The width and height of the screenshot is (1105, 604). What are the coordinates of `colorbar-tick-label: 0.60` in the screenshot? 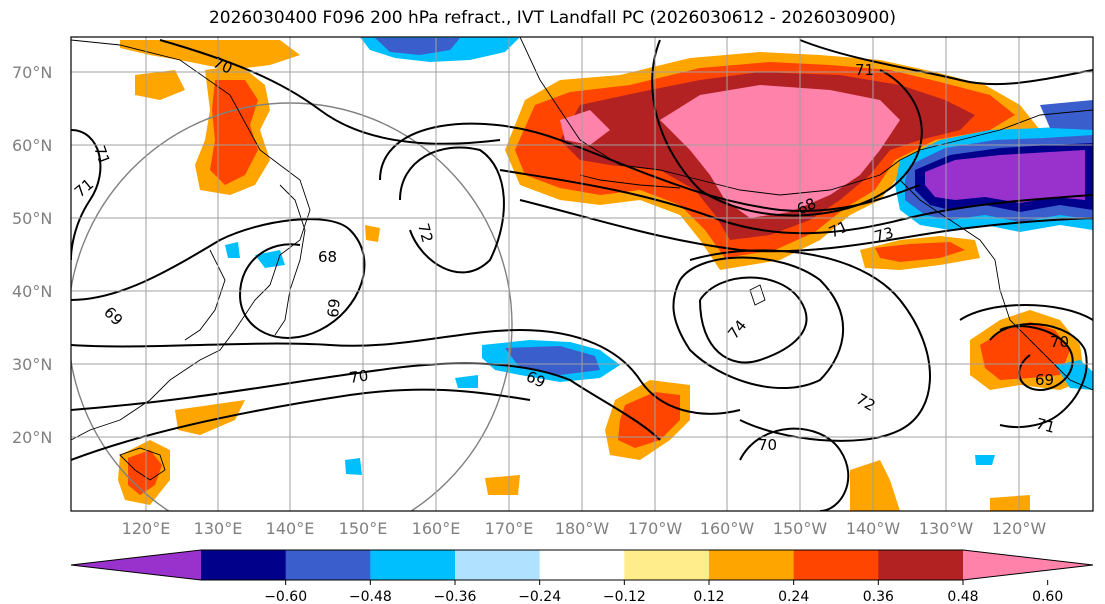 It's located at (1047, 596).